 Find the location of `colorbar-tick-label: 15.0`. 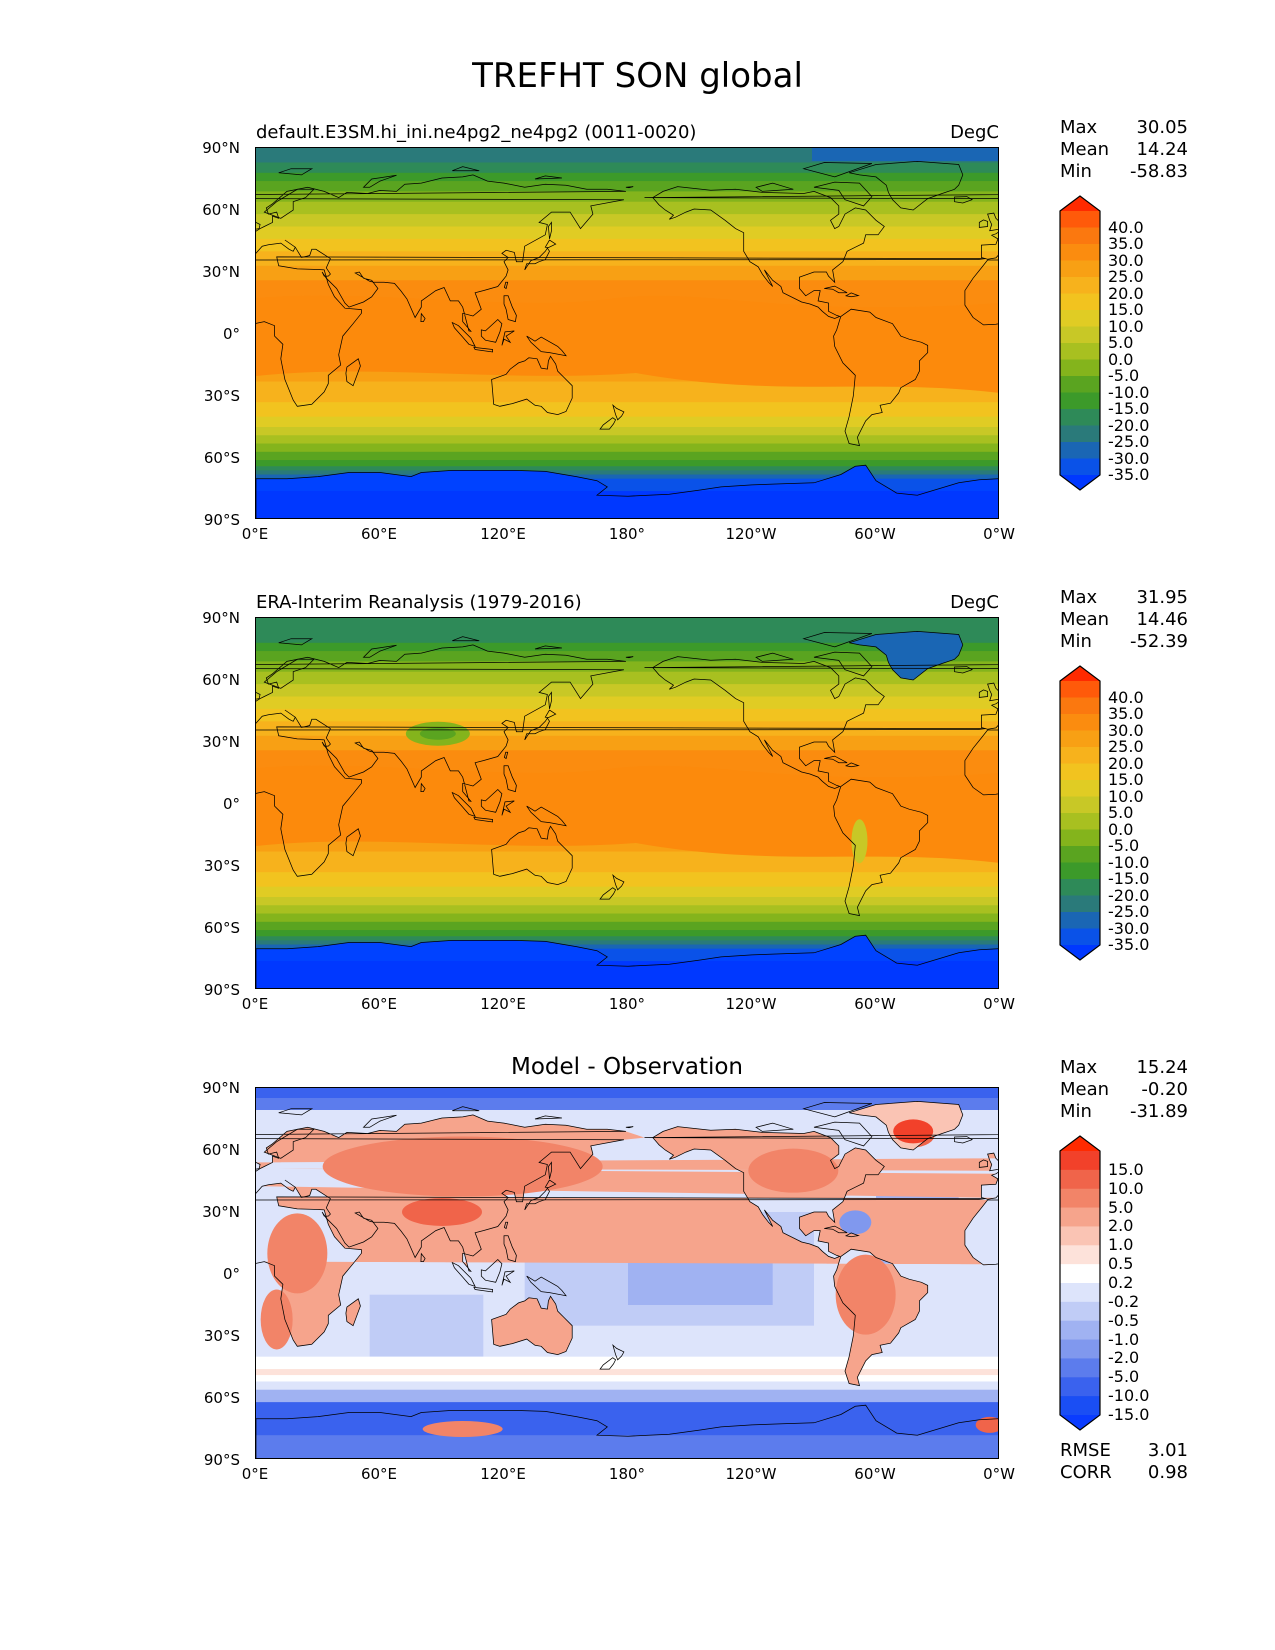

colorbar-tick-label: 15.0 is located at coordinates (1126, 1169).